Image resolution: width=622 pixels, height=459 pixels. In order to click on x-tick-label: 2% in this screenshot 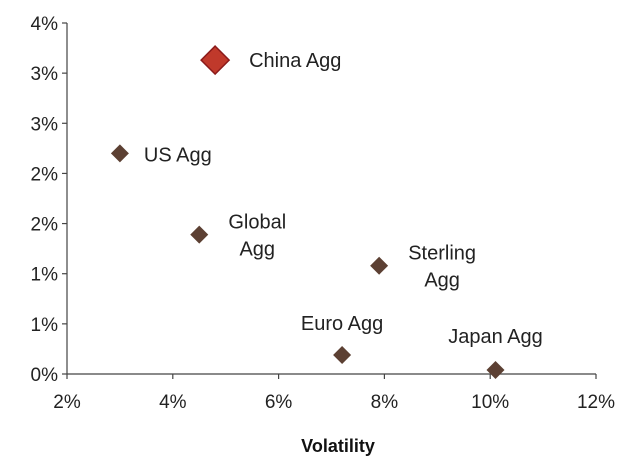, I will do `click(67, 402)`.